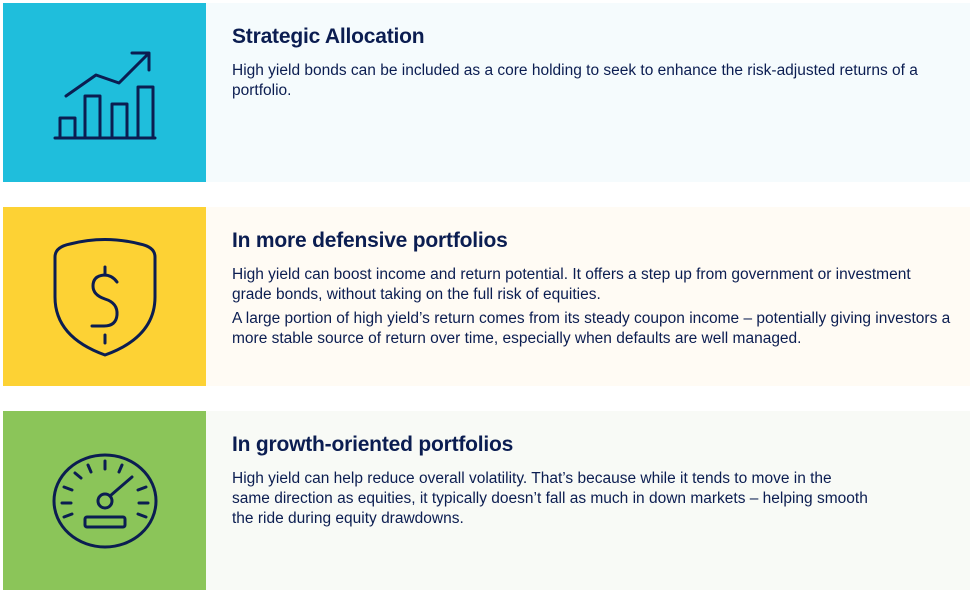  What do you see at coordinates (328, 36) in the screenshot?
I see `section-title: Strategic Allocation` at bounding box center [328, 36].